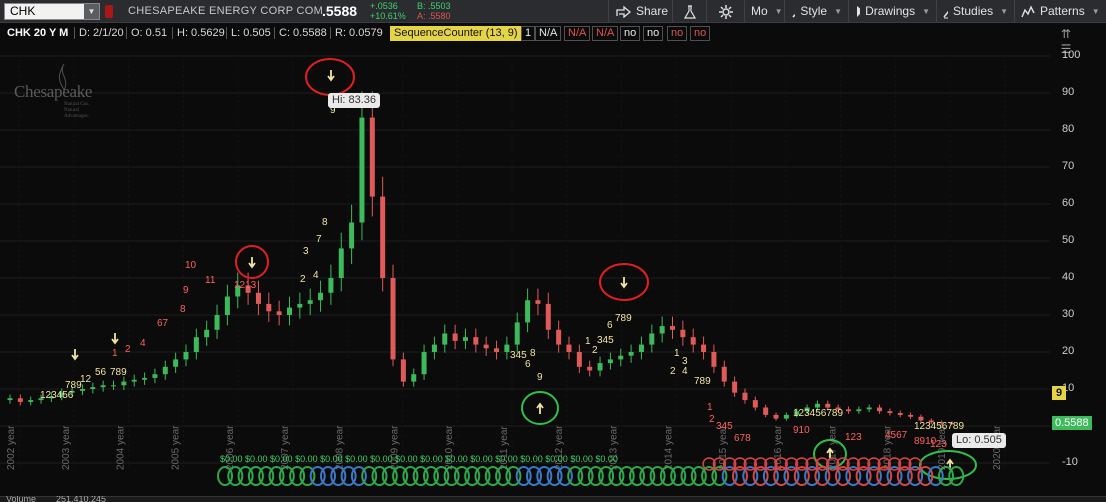 Image resolution: width=1106 pixels, height=502 pixels. What do you see at coordinates (330, 33) in the screenshot?
I see `separator` at bounding box center [330, 33].